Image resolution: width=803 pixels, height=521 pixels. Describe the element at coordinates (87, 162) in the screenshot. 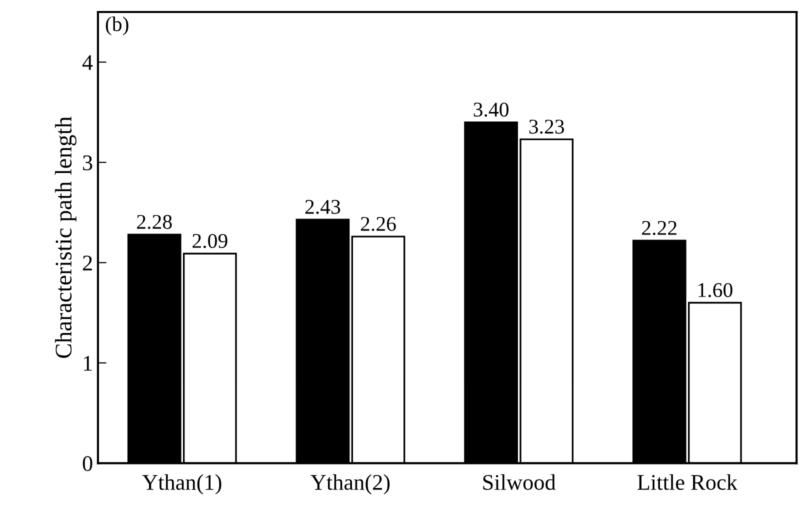

I see `y-tick-label: 3` at that location.